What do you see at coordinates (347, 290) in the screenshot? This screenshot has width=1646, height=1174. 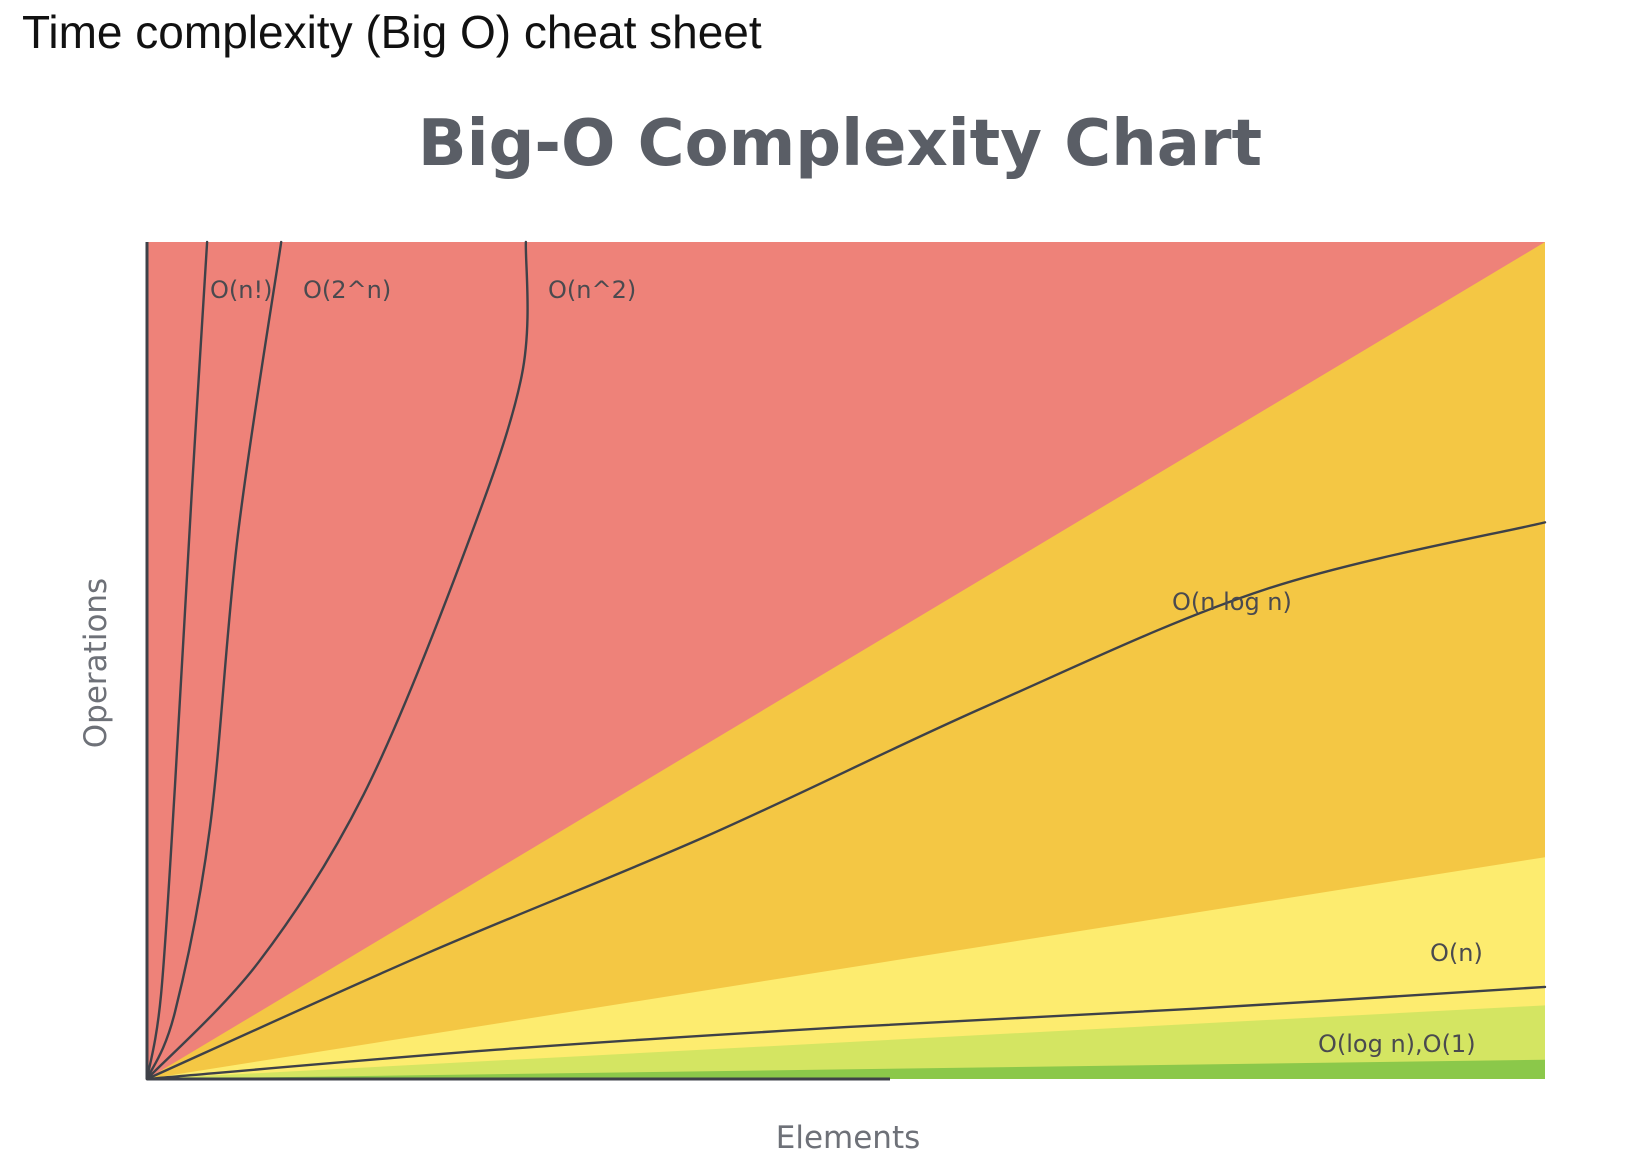 I see `label-exponential: O(2^n)` at bounding box center [347, 290].